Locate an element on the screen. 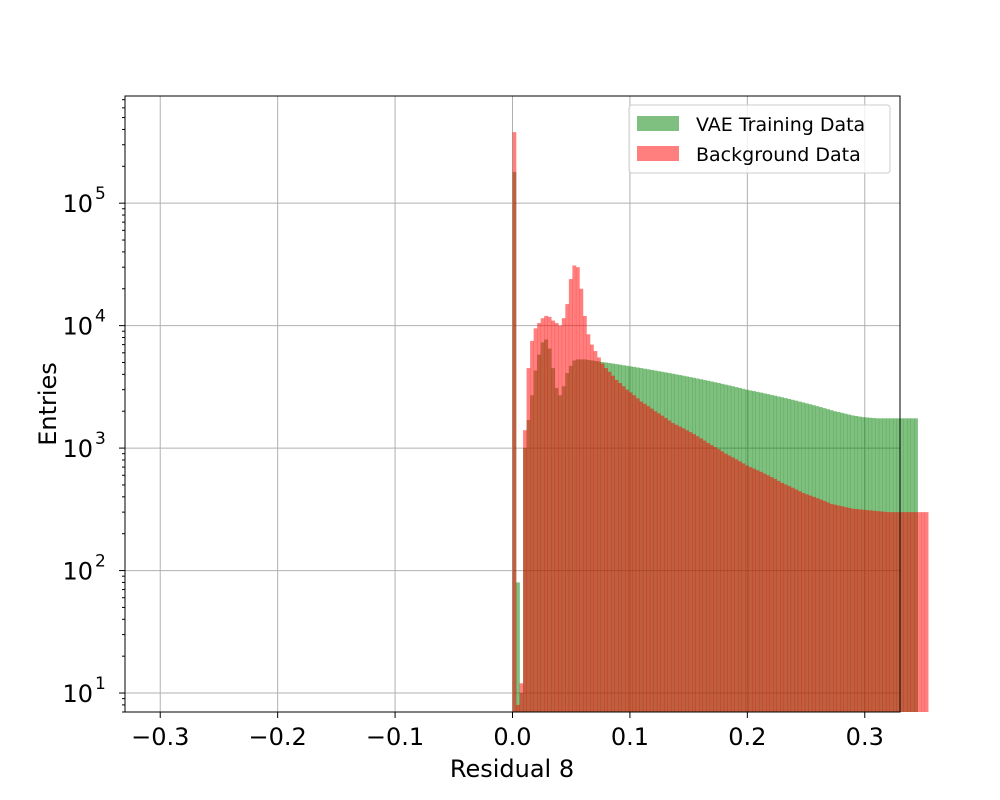  x-tick-label: 0.1 is located at coordinates (630, 737).